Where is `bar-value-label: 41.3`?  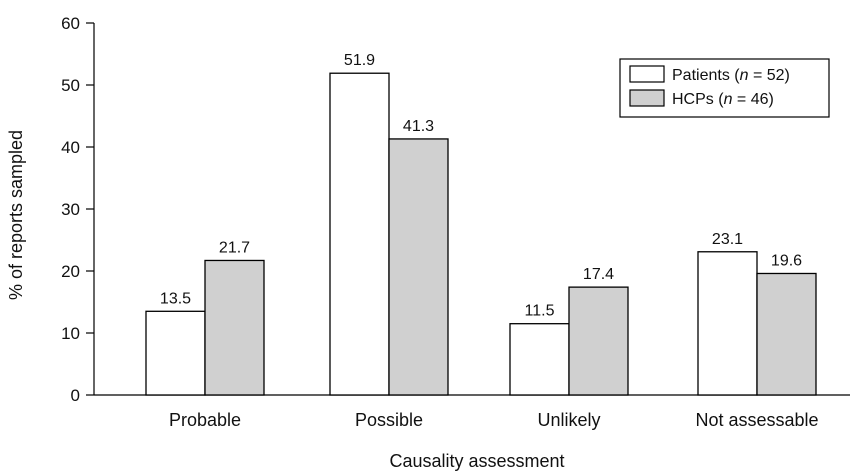
bar-value-label: 41.3 is located at coordinates (418, 126).